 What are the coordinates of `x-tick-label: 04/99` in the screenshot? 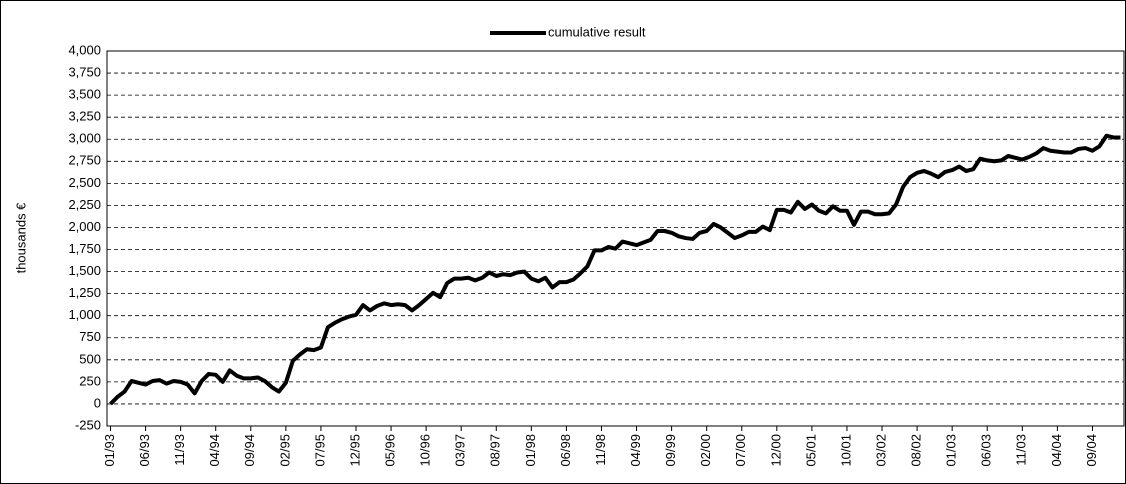 It's located at (635, 450).